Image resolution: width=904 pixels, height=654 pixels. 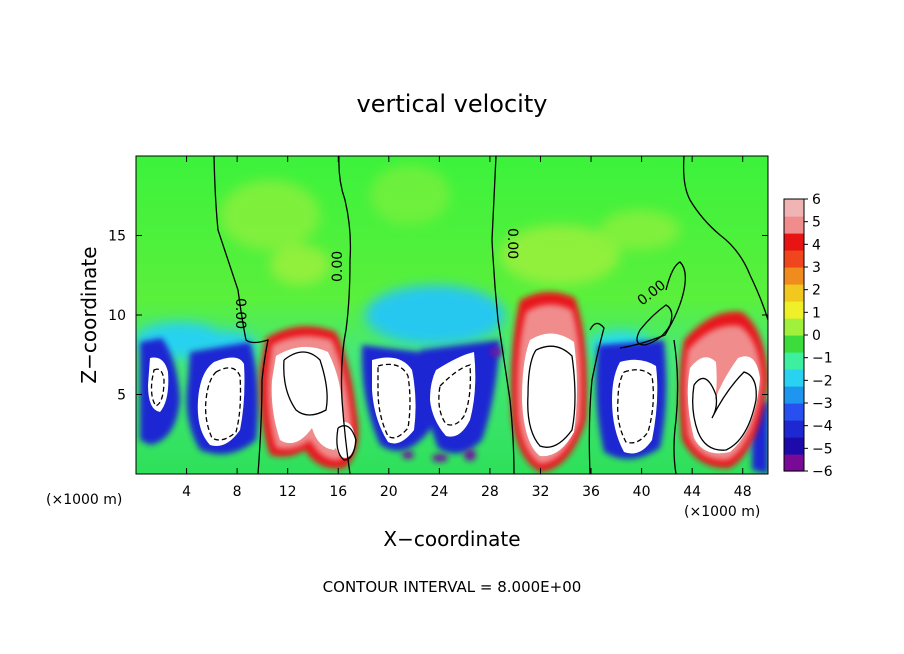 I want to click on colorbar: 6 5 4 3 2 1 0 −1 −2 −3 −4 −5 −6, so click(x=808, y=336).